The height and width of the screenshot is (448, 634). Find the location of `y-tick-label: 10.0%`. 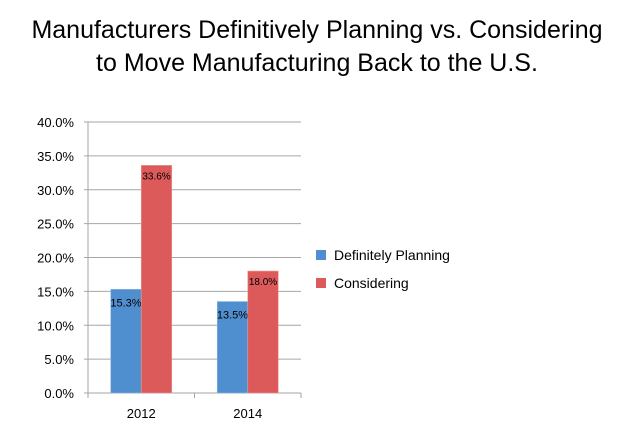

y-tick-label: 10.0% is located at coordinates (55, 325).